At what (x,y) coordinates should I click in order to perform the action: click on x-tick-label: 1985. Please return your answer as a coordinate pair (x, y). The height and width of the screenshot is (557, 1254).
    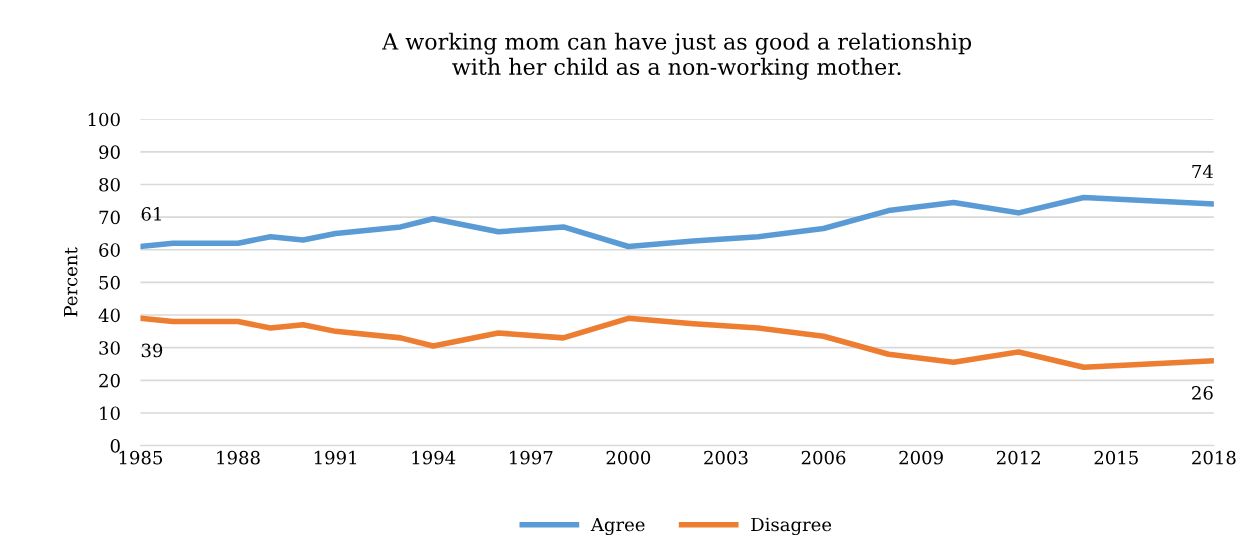
    Looking at the image, I should click on (141, 457).